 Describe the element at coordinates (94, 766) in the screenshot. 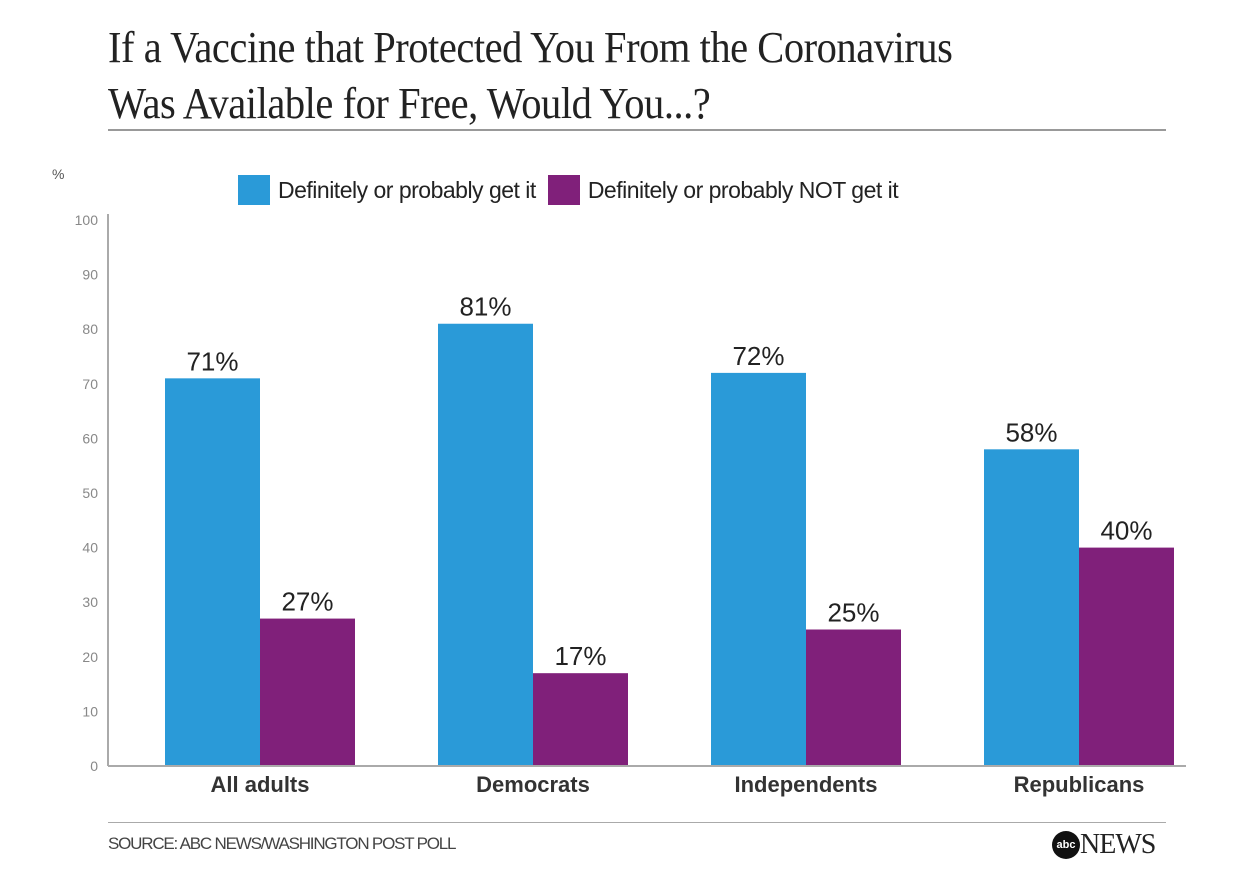

I see `y-tick-label: 0` at that location.